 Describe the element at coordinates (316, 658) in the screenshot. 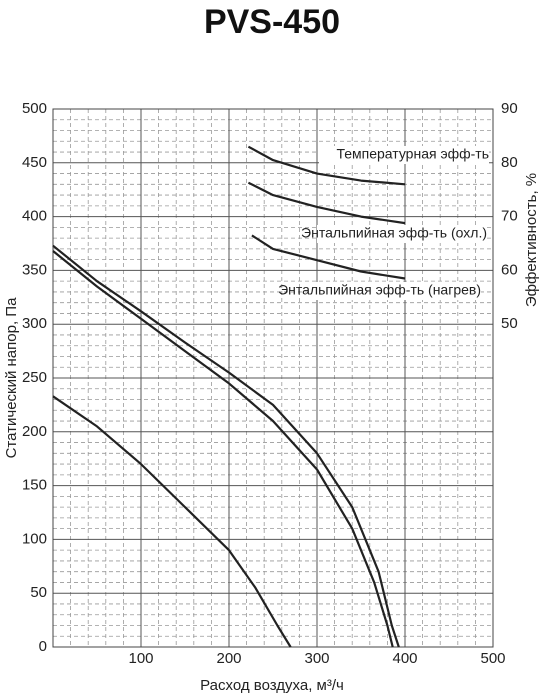

I see `x-tick-label: 300` at that location.